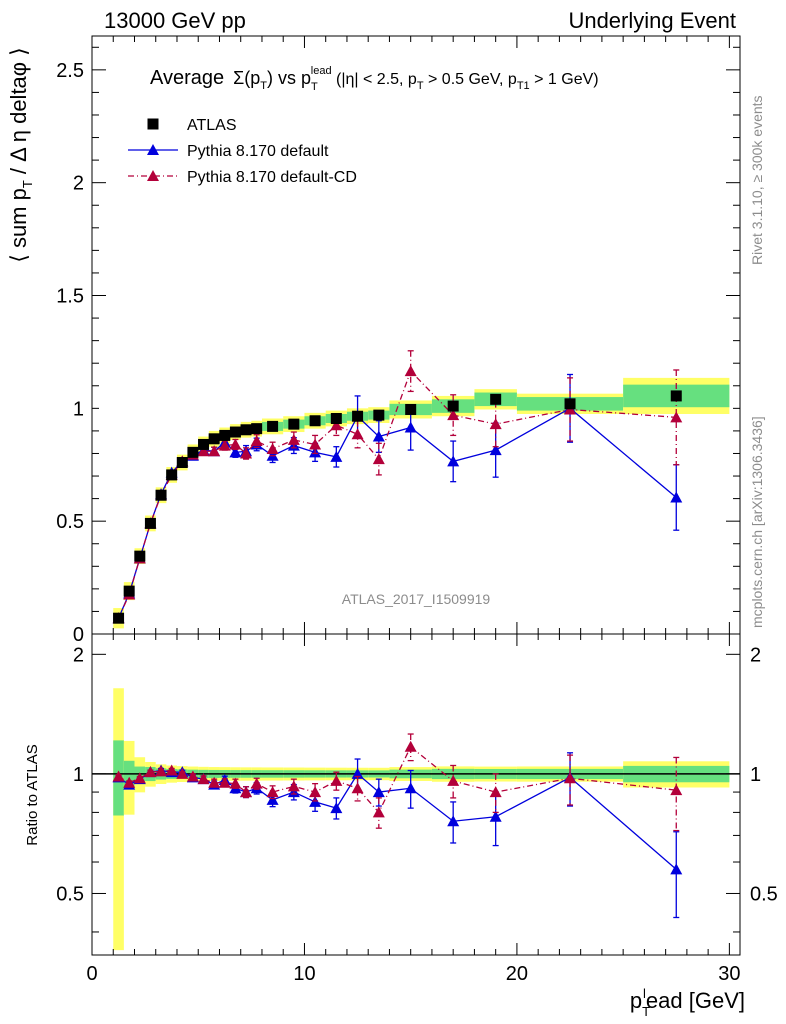 This screenshot has height=1024, width=786. I want to click on main-y-axis-label: ⟨ sum pT / Δ η deltaφ ⟩, so click(20, 155).